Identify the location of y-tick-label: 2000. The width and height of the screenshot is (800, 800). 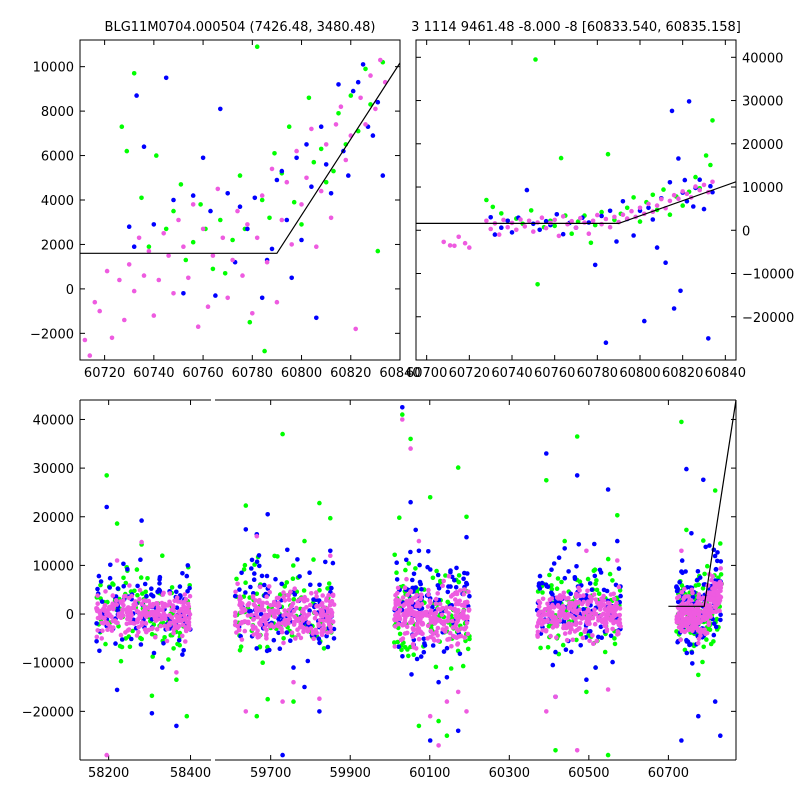
(57, 245).